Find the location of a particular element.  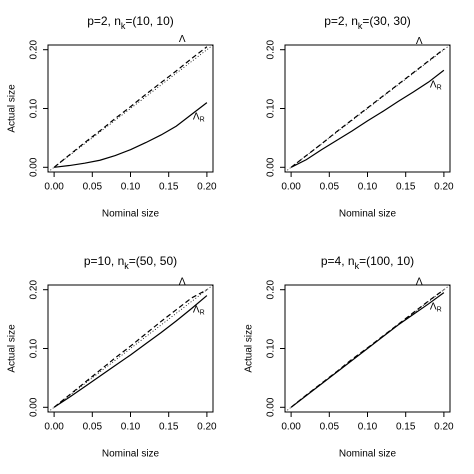

plot-box is located at coordinates (130, 348).